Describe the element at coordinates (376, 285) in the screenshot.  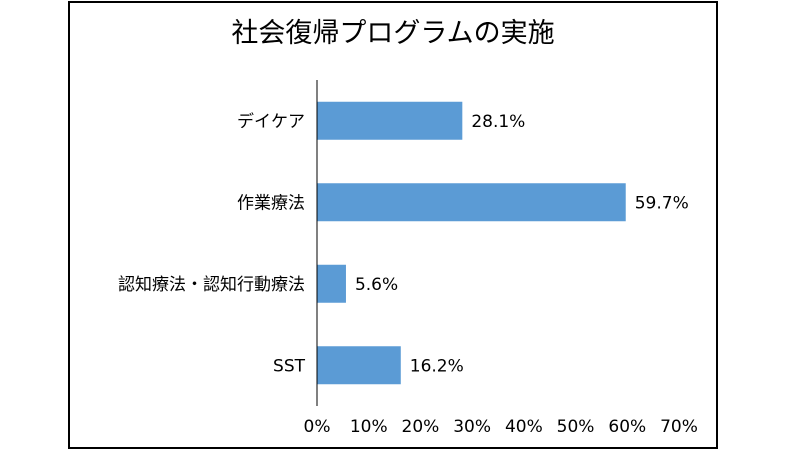
I see `data-label: 5.6%` at that location.